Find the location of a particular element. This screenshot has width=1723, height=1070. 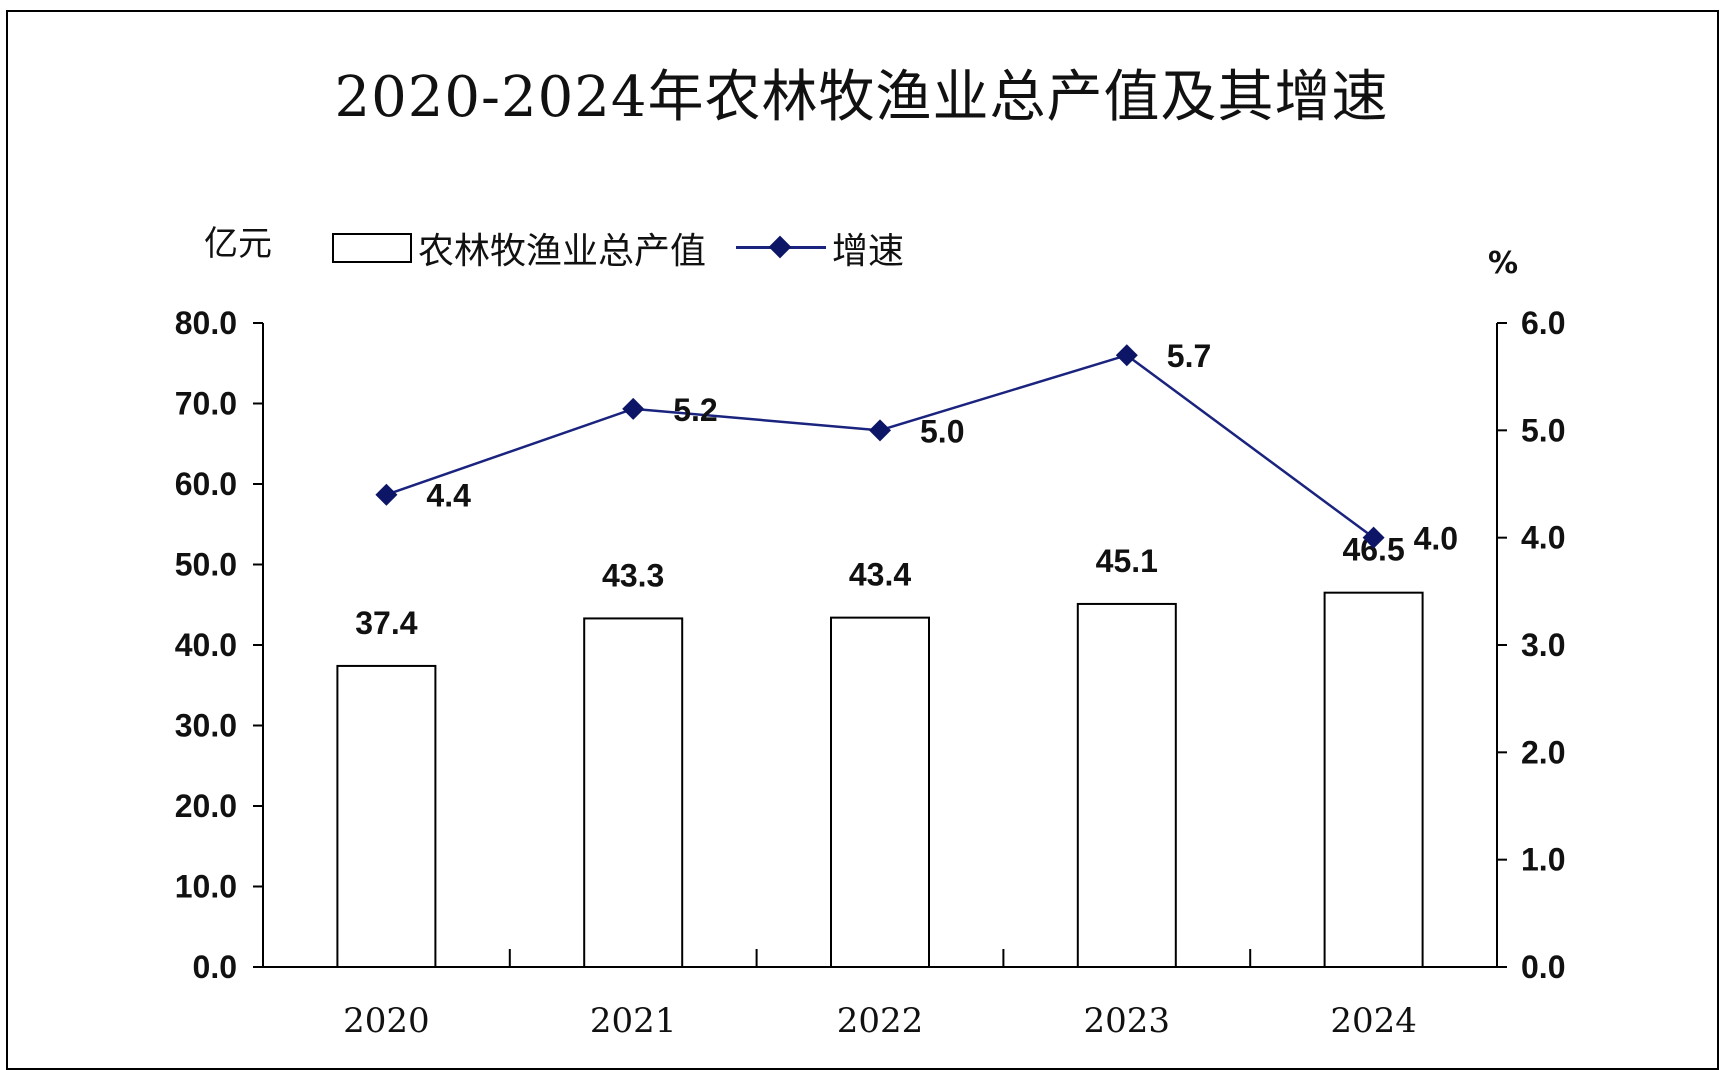

left-tick-label: 20.0 is located at coordinates (206, 806).